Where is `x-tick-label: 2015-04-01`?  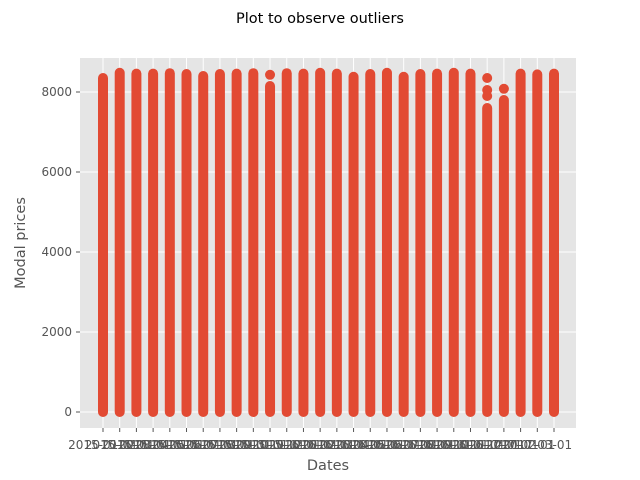 x-tick-label: 2015-04-01 is located at coordinates (153, 445).